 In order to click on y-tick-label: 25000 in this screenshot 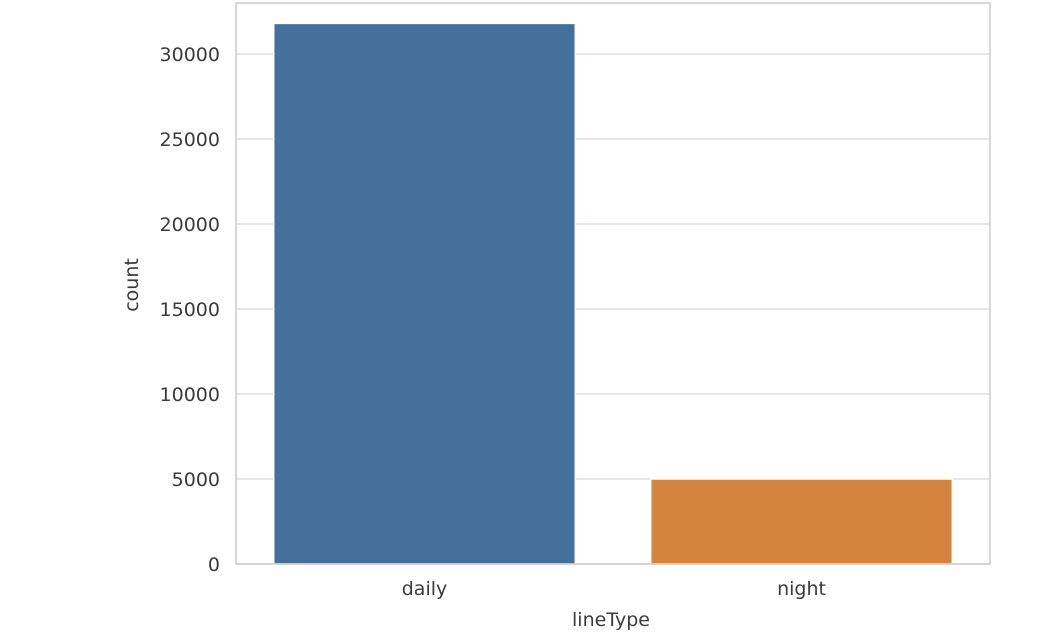, I will do `click(190, 140)`.